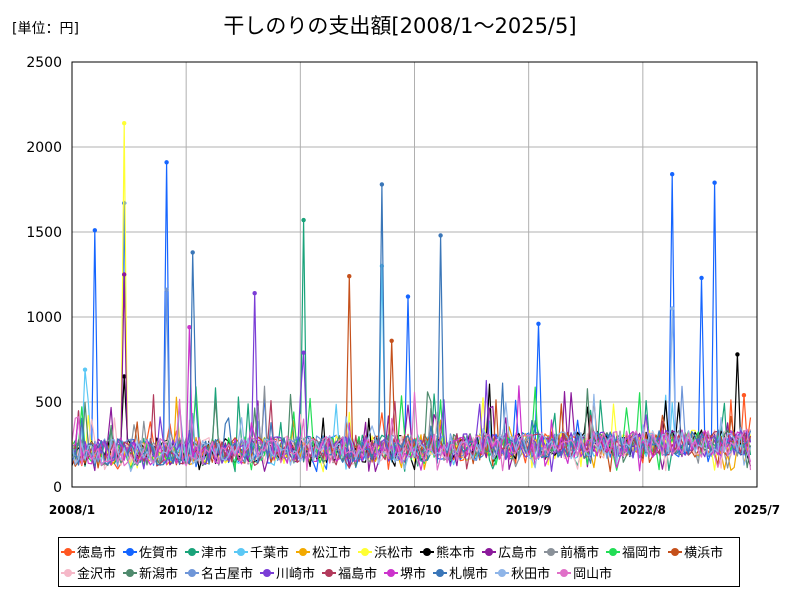  I want to click on legend-item: 津市, so click(206, 551).